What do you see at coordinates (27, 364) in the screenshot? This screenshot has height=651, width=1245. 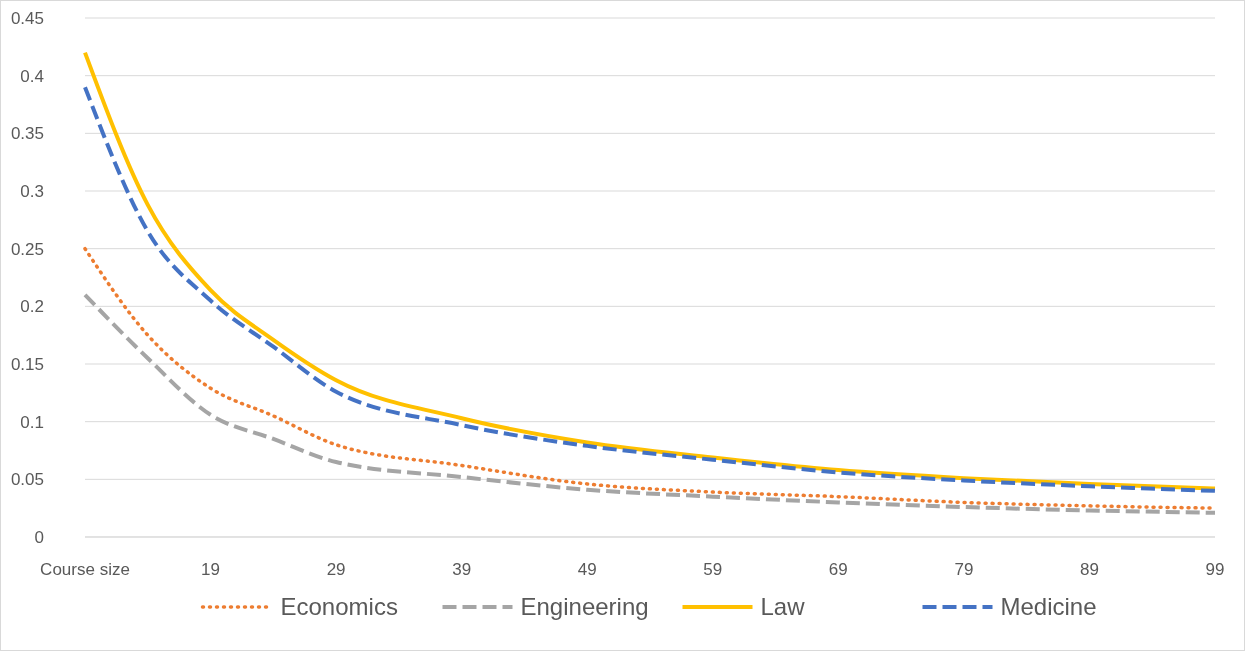 I see `y-tick-label: 0.15` at bounding box center [27, 364].